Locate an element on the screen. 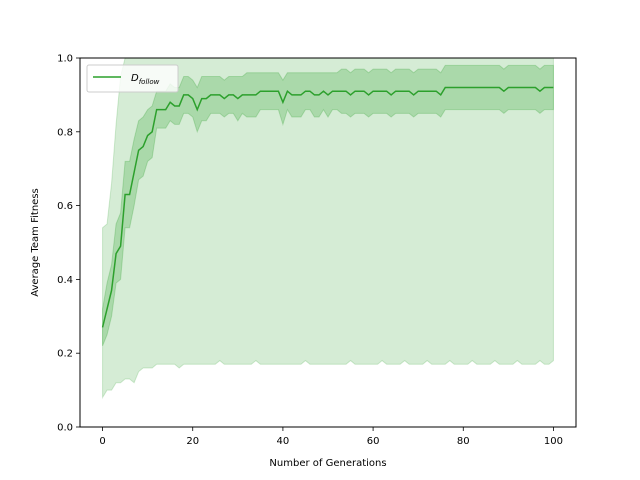 The image size is (640, 480). x-axis-label: Number of Generations is located at coordinates (327, 463).